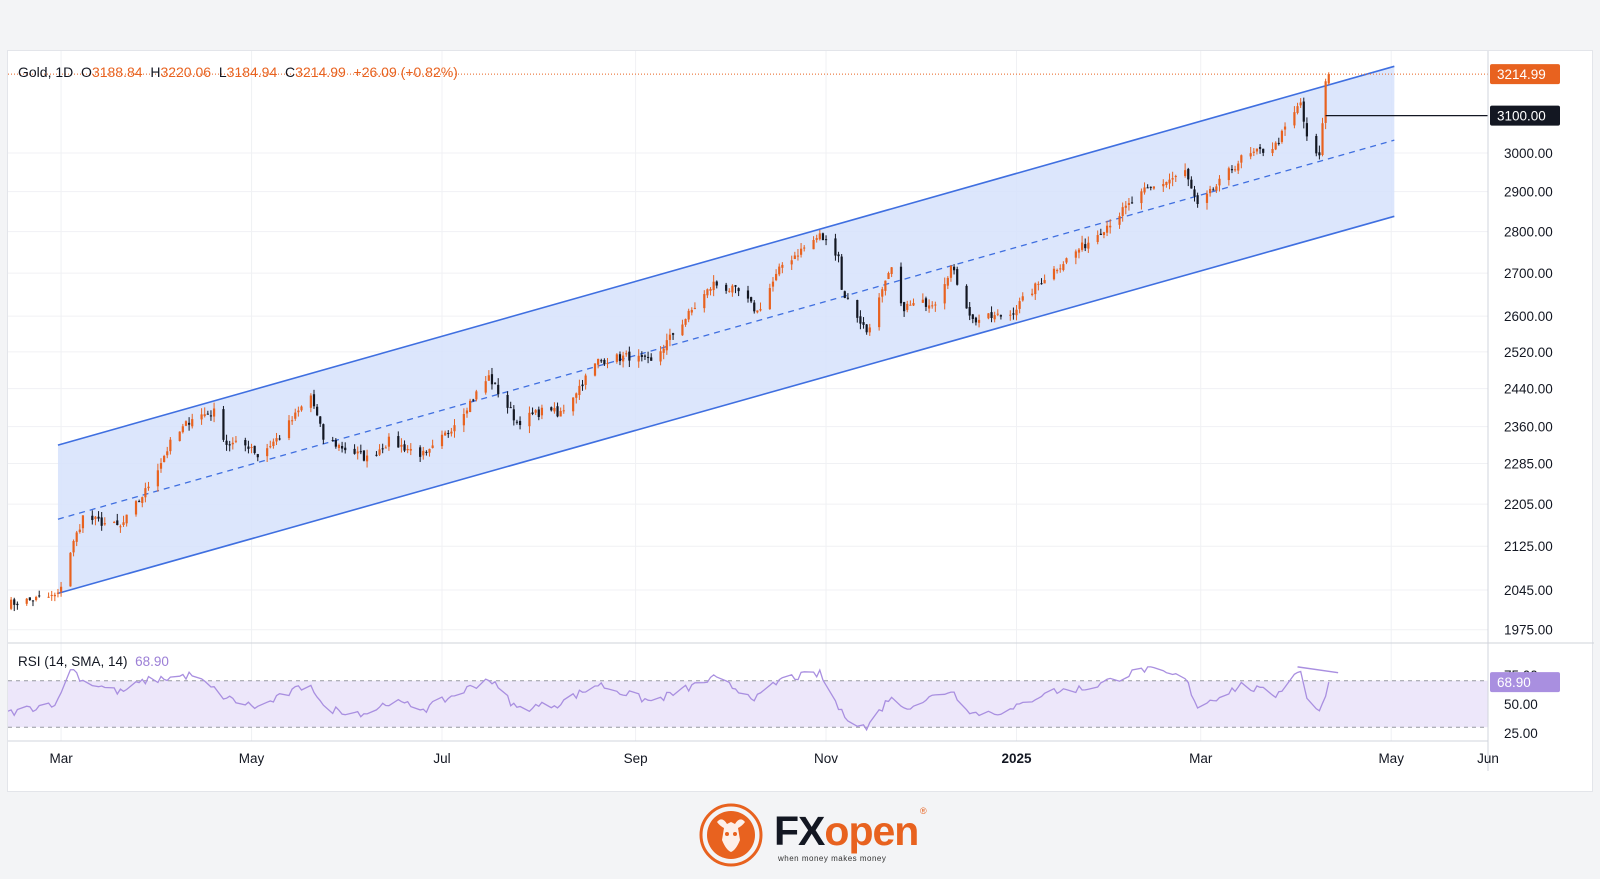 Image resolution: width=1600 pixels, height=879 pixels. Describe the element at coordinates (222, 72) in the screenshot. I see `legend-low-label: L` at that location.